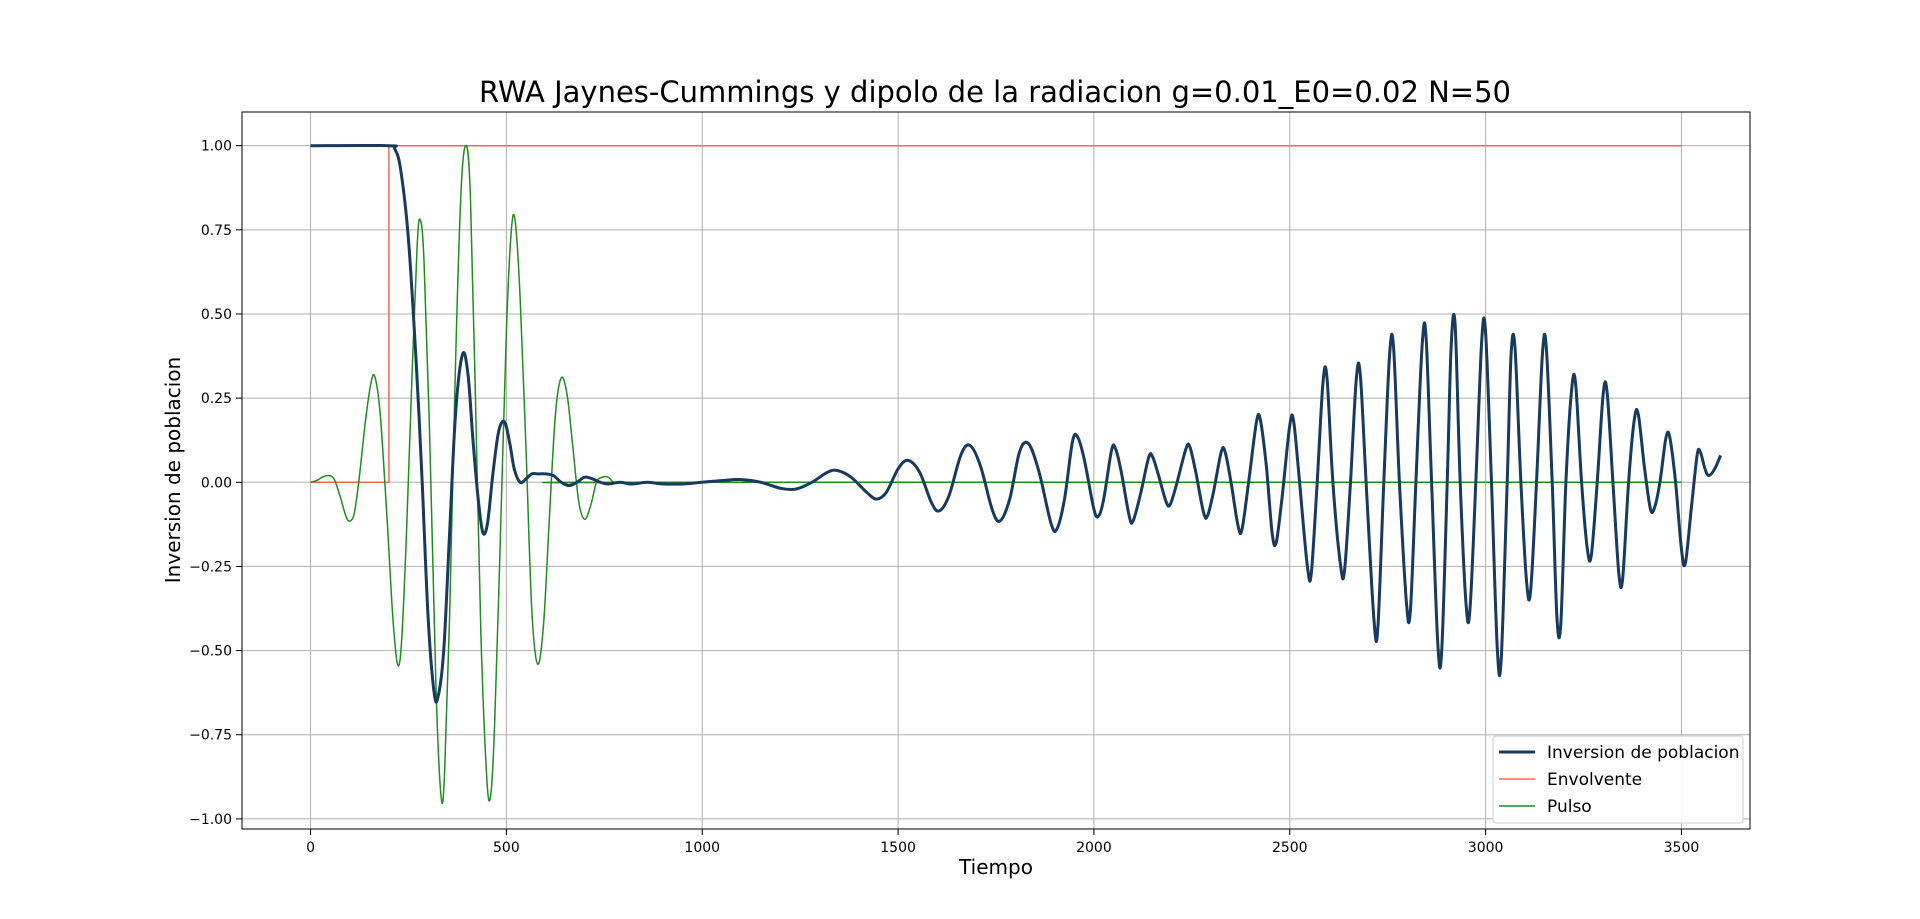 The height and width of the screenshot is (919, 1920). What do you see at coordinates (1486, 848) in the screenshot?
I see `x-tick-label: 3000` at bounding box center [1486, 848].